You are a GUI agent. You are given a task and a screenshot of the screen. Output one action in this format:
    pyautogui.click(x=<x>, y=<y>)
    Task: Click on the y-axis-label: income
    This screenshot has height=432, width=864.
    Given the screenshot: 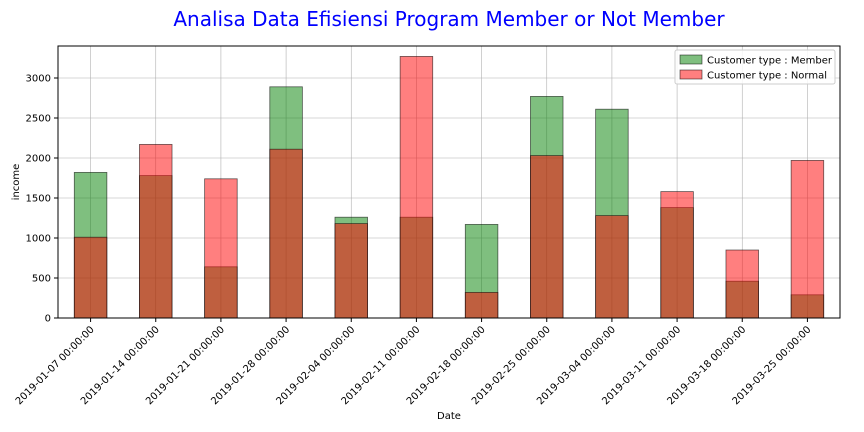 What is the action you would take?
    pyautogui.click(x=16, y=182)
    